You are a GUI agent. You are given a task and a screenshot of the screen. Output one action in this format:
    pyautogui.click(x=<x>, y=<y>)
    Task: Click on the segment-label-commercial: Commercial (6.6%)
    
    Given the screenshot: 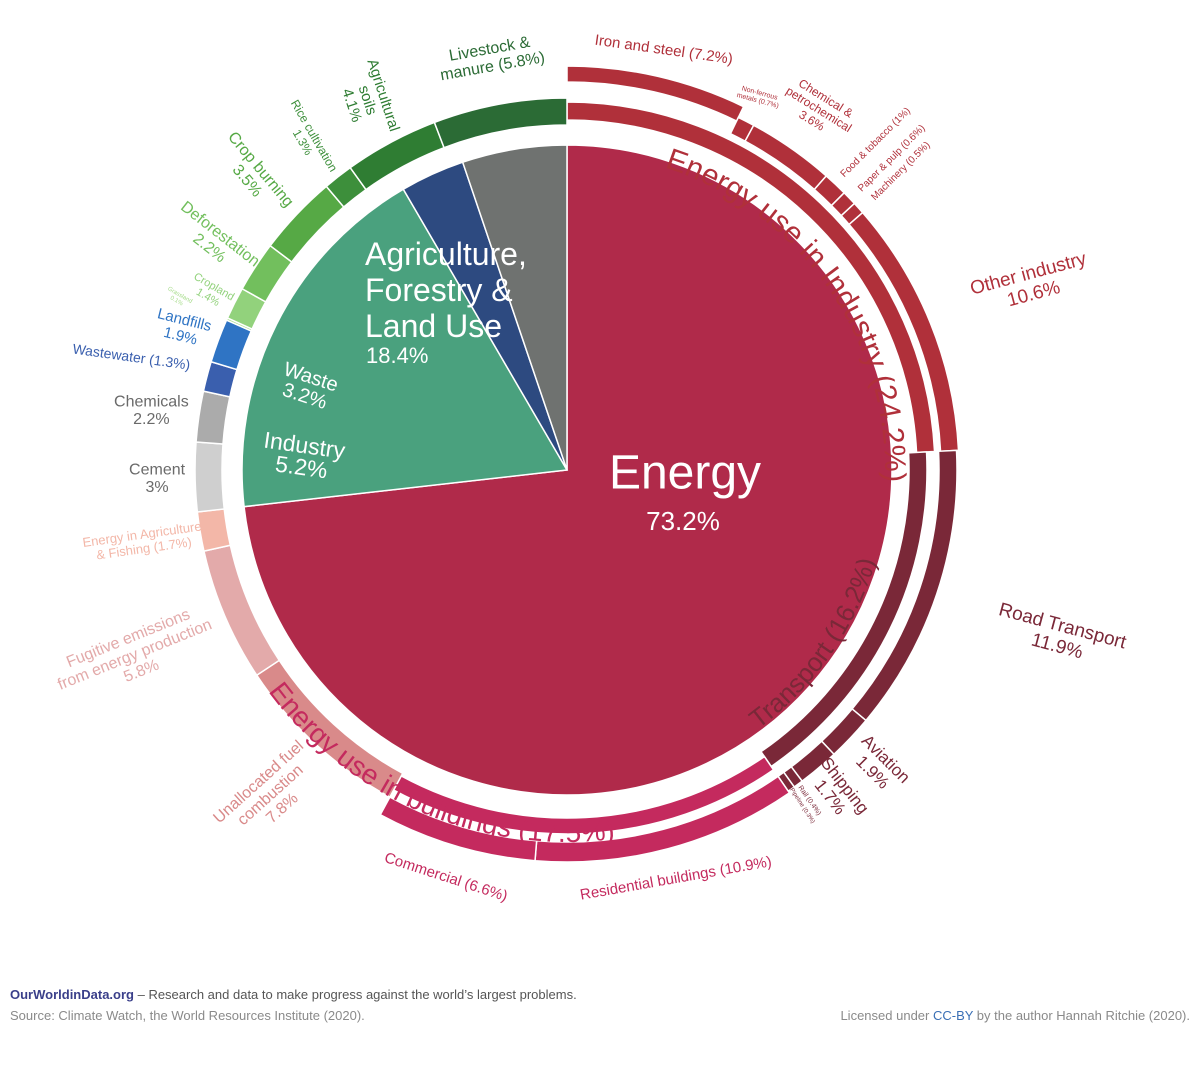 What is the action you would take?
    pyautogui.click(x=445, y=877)
    